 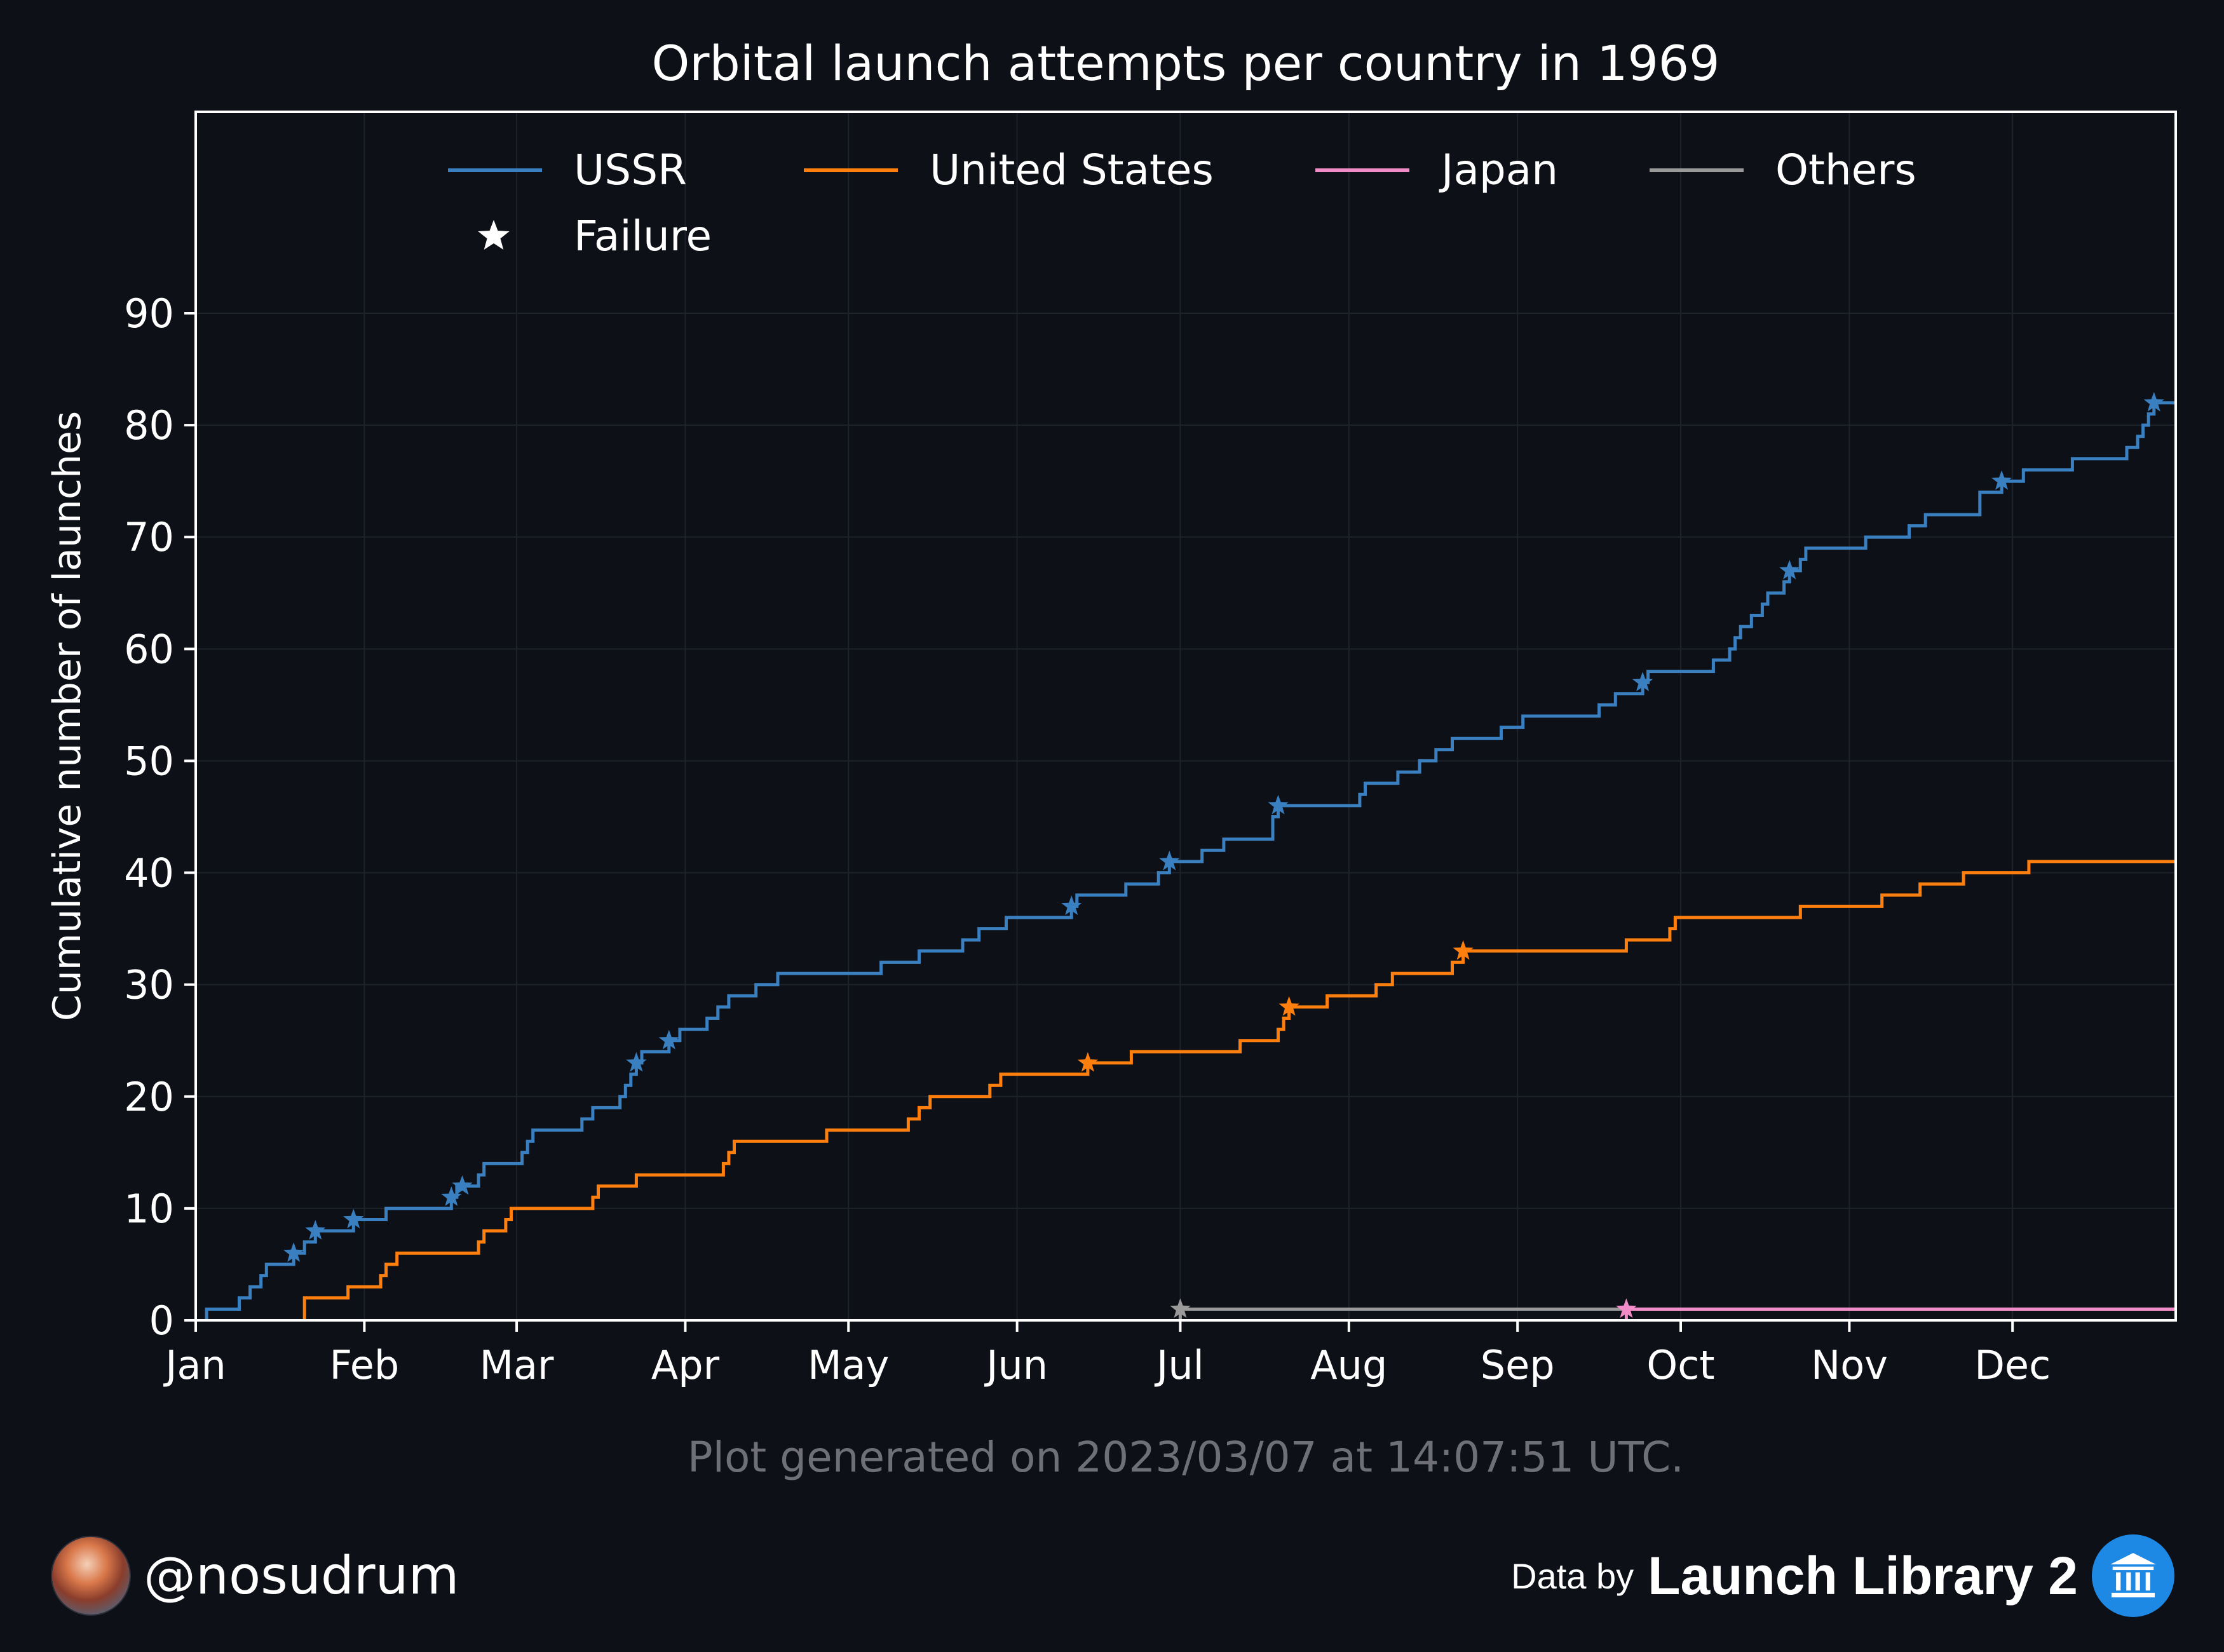 I want to click on x-tick-label: Jun, so click(x=1016, y=1365).